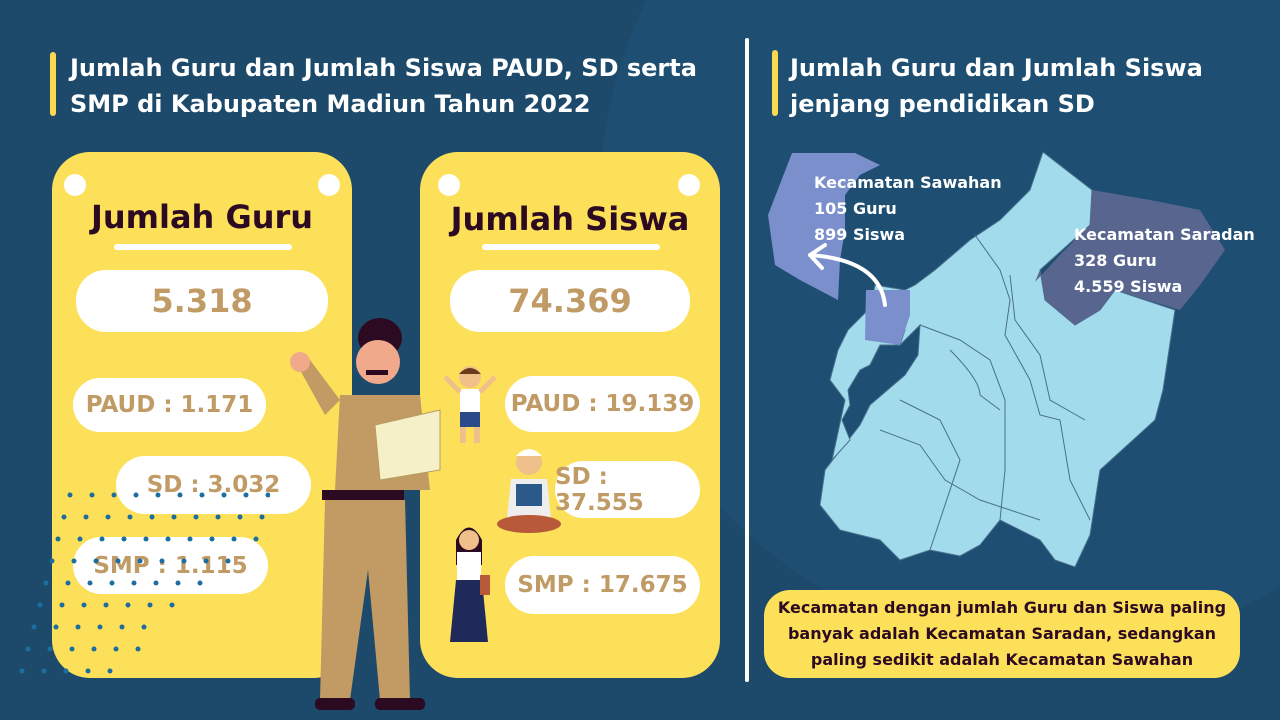 The width and height of the screenshot is (1280, 720). I want to click on teacher-illustration, so click(365, 514).